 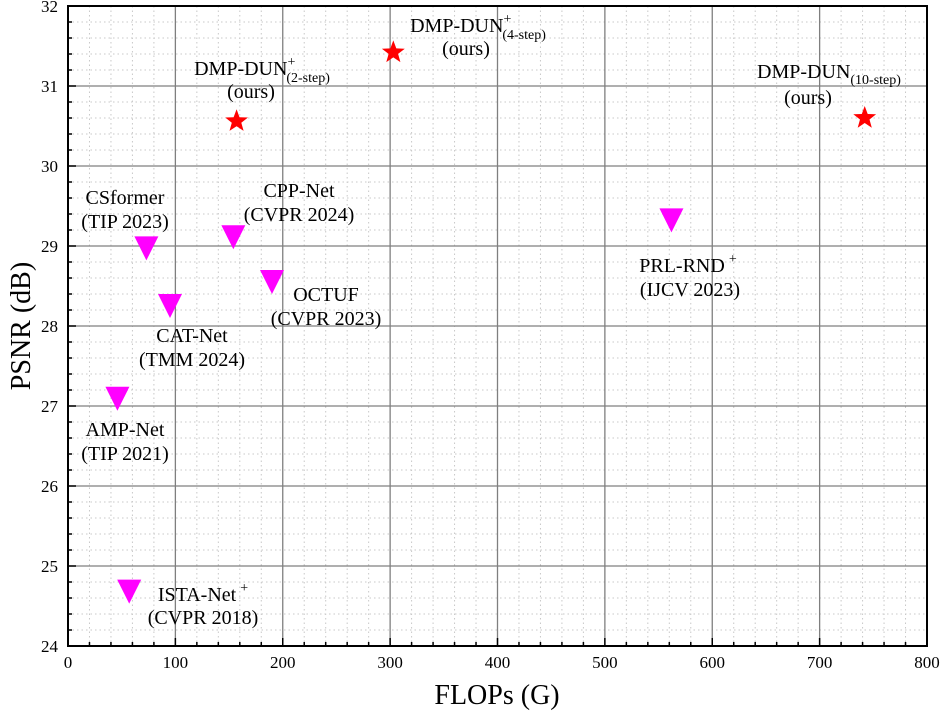 I want to click on point-label: CPP-Net, so click(x=299, y=191).